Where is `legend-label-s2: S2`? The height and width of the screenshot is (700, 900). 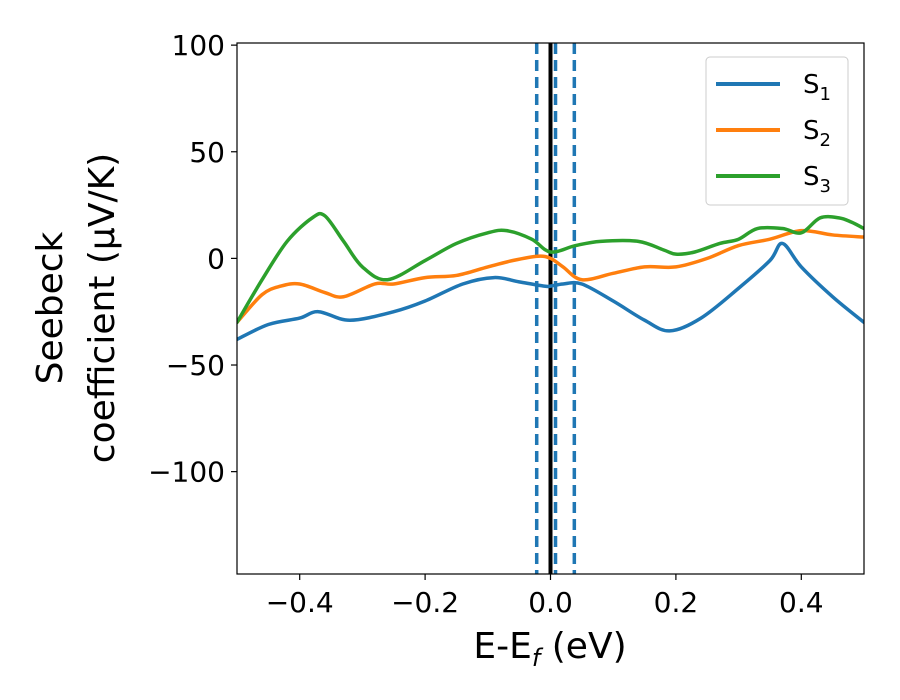 legend-label-s2: S2 is located at coordinates (817, 133).